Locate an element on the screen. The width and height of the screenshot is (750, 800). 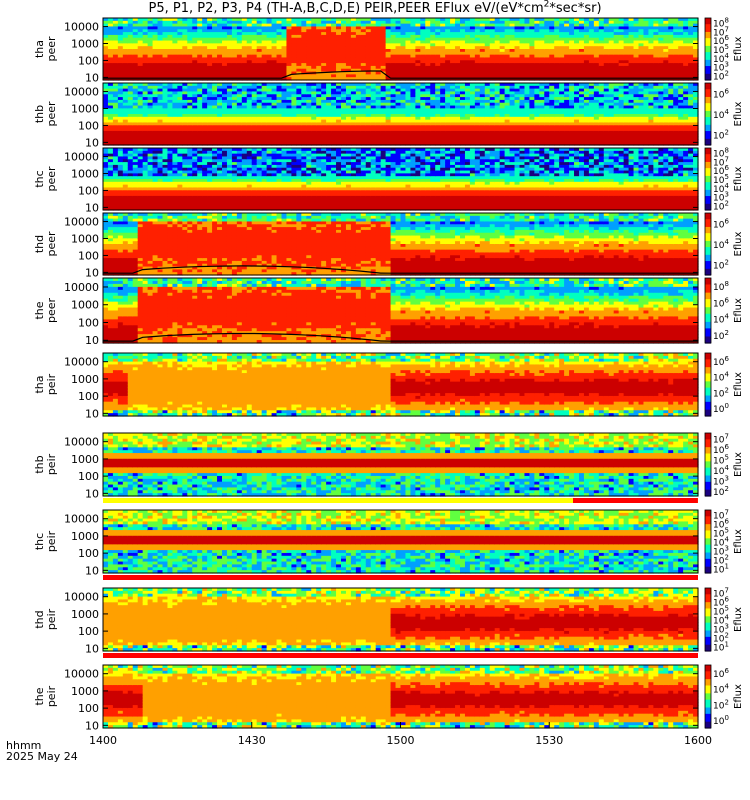
y-tick-label: 10000 is located at coordinates (81, 27).